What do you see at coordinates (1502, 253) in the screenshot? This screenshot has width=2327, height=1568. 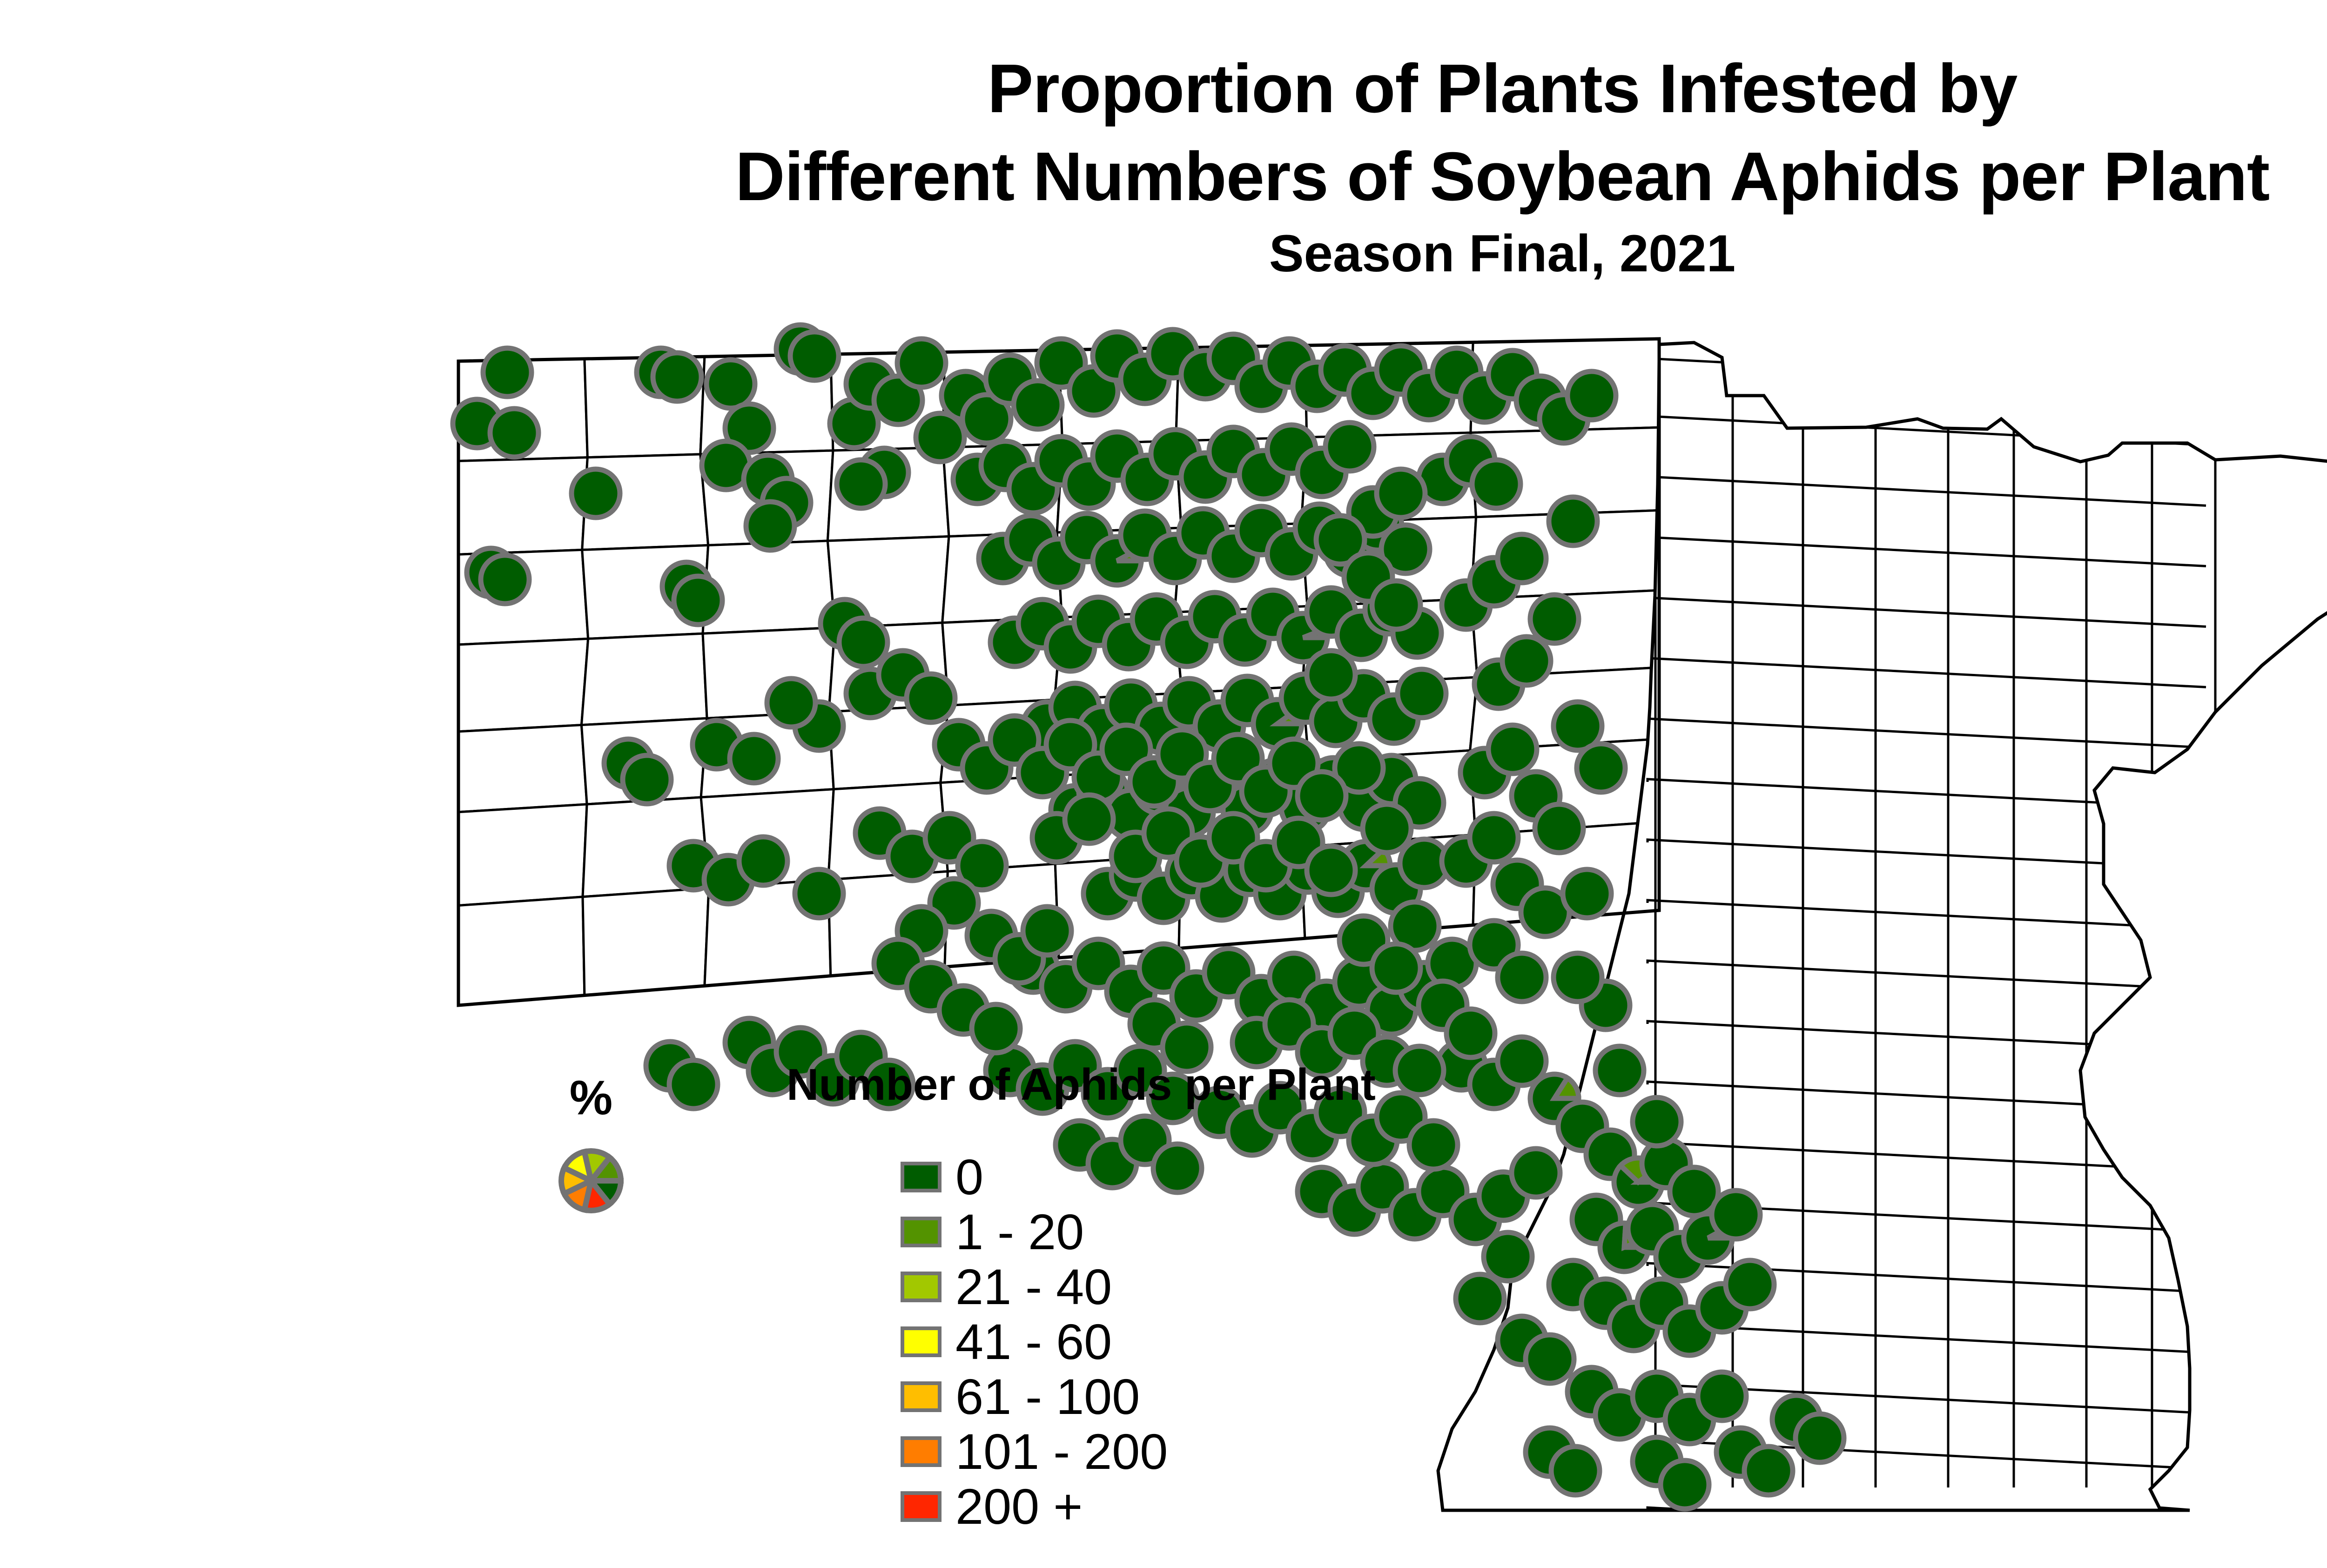 I see `chart-subtitle: Season Final, 2021` at bounding box center [1502, 253].